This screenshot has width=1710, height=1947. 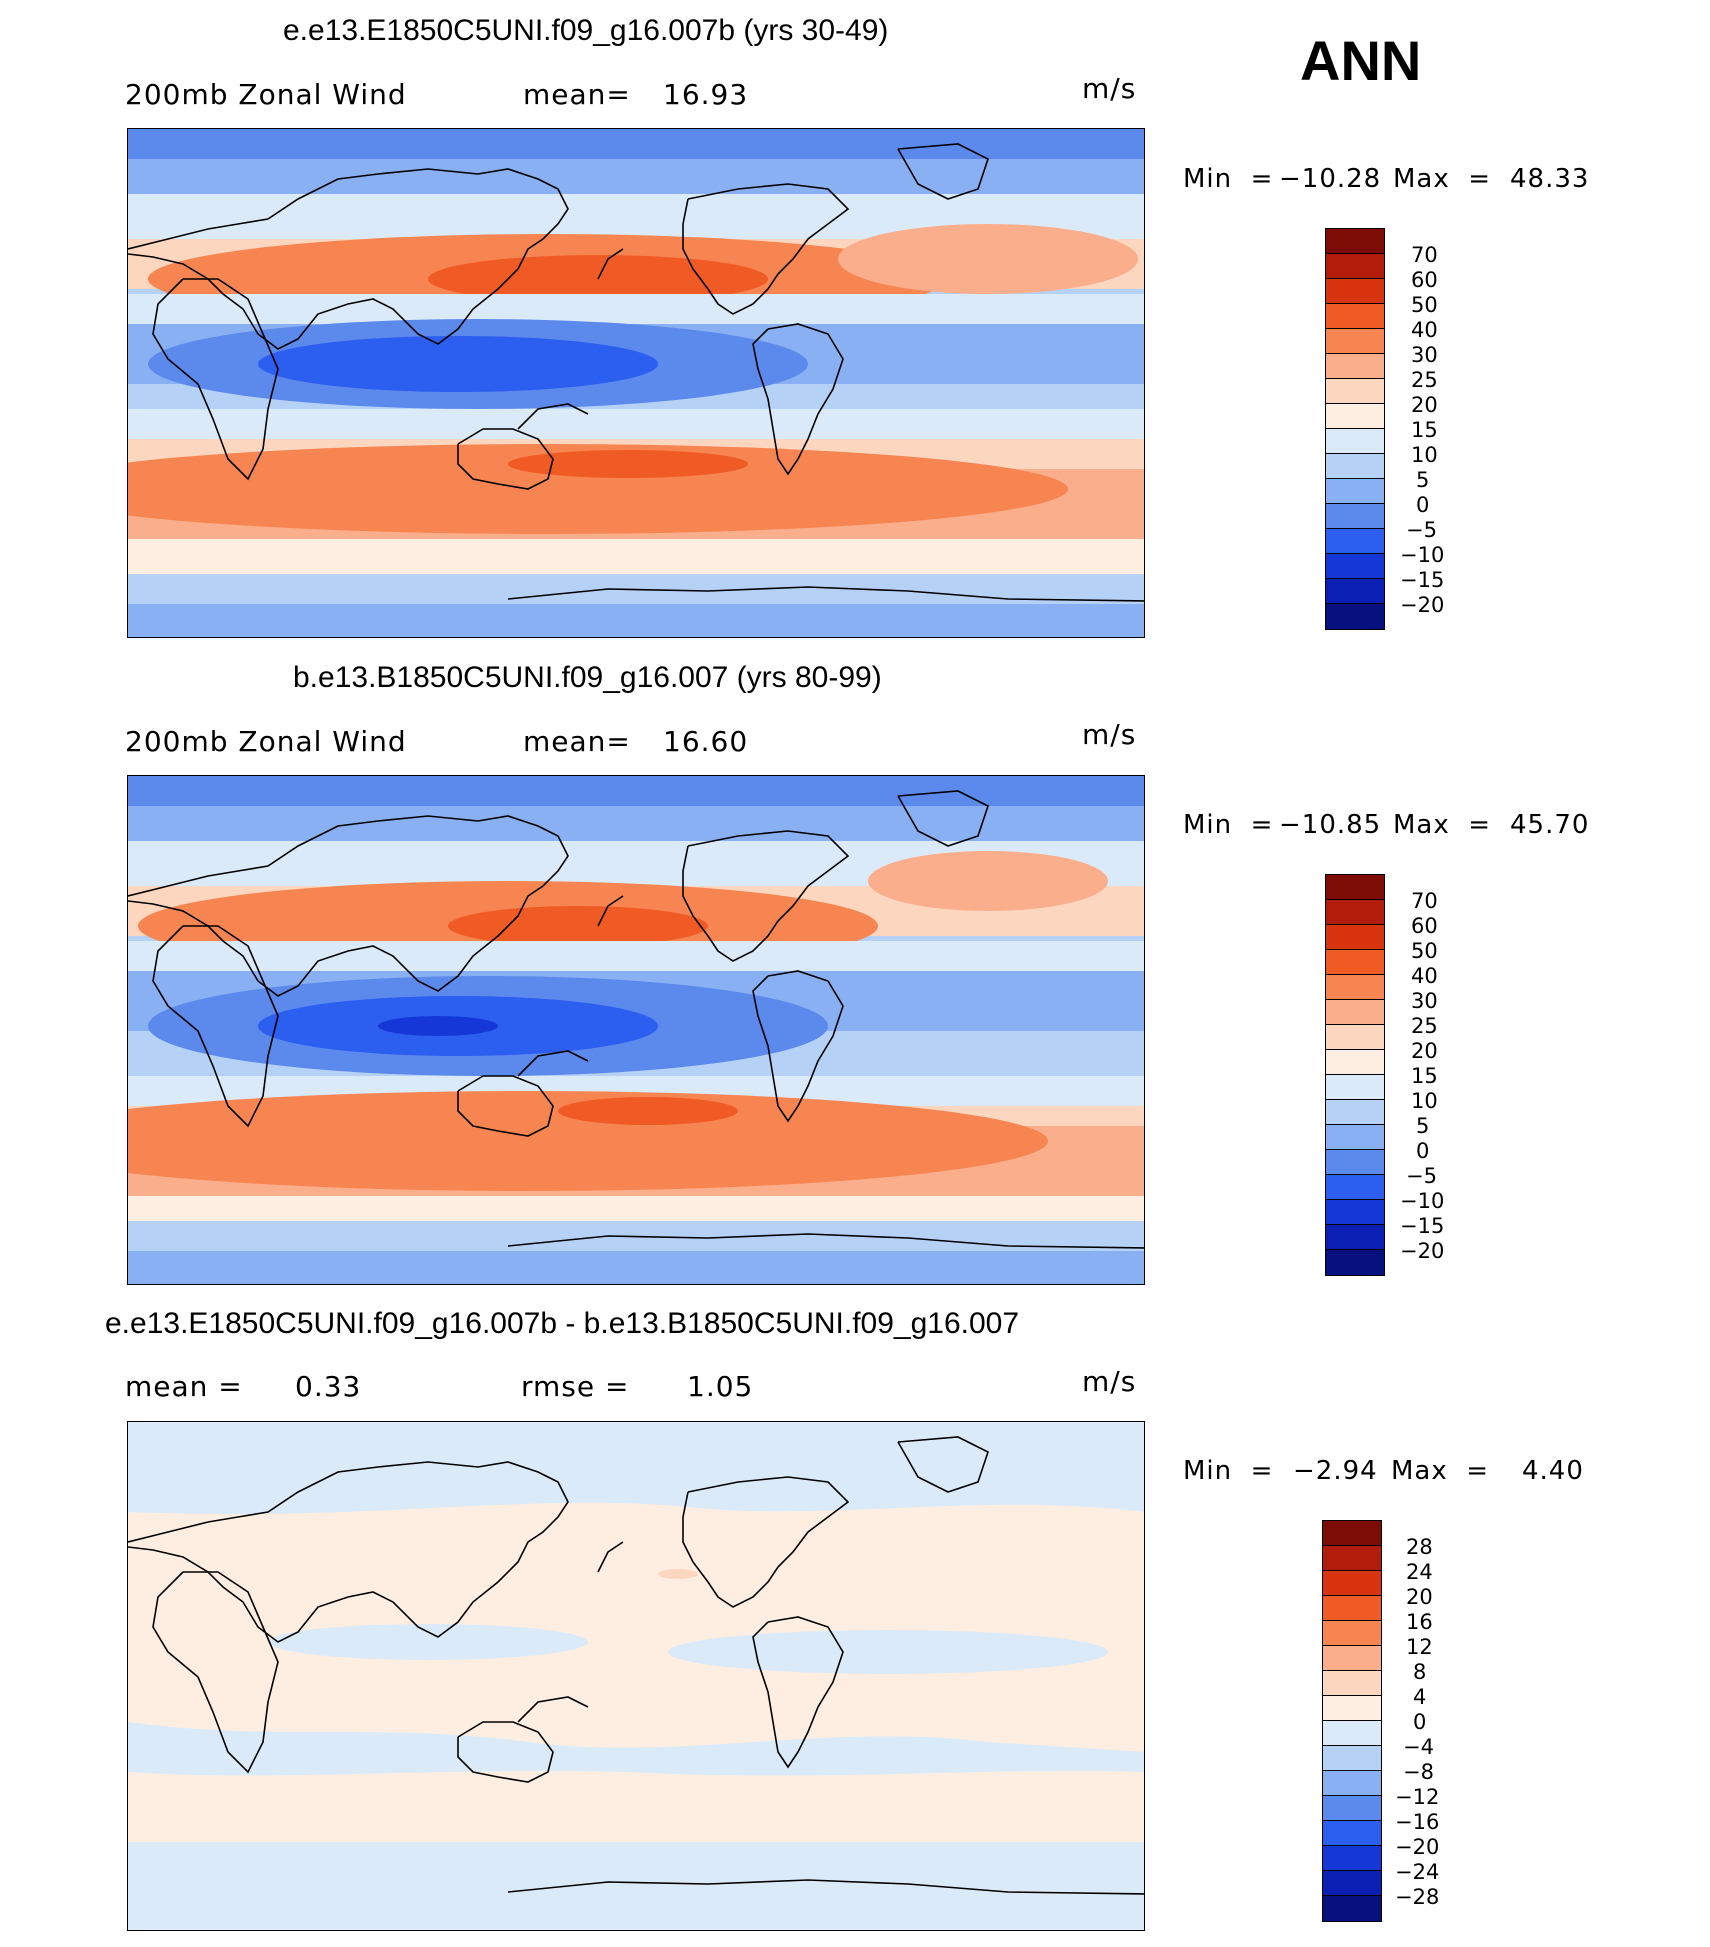 I want to click on panel-3-max-value: 4.40, so click(x=1553, y=1471).